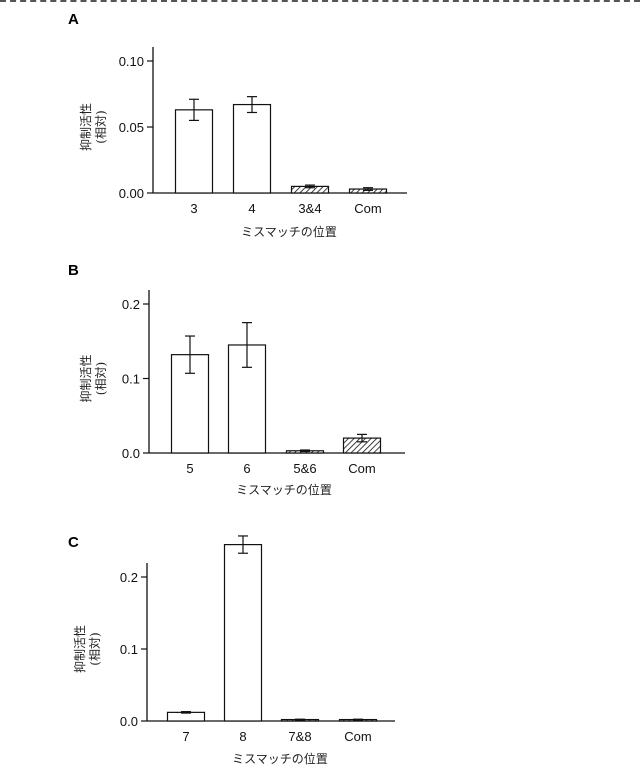 This screenshot has width=640, height=782. Describe the element at coordinates (304, 468) in the screenshot. I see `category-label: 5&6` at that location.